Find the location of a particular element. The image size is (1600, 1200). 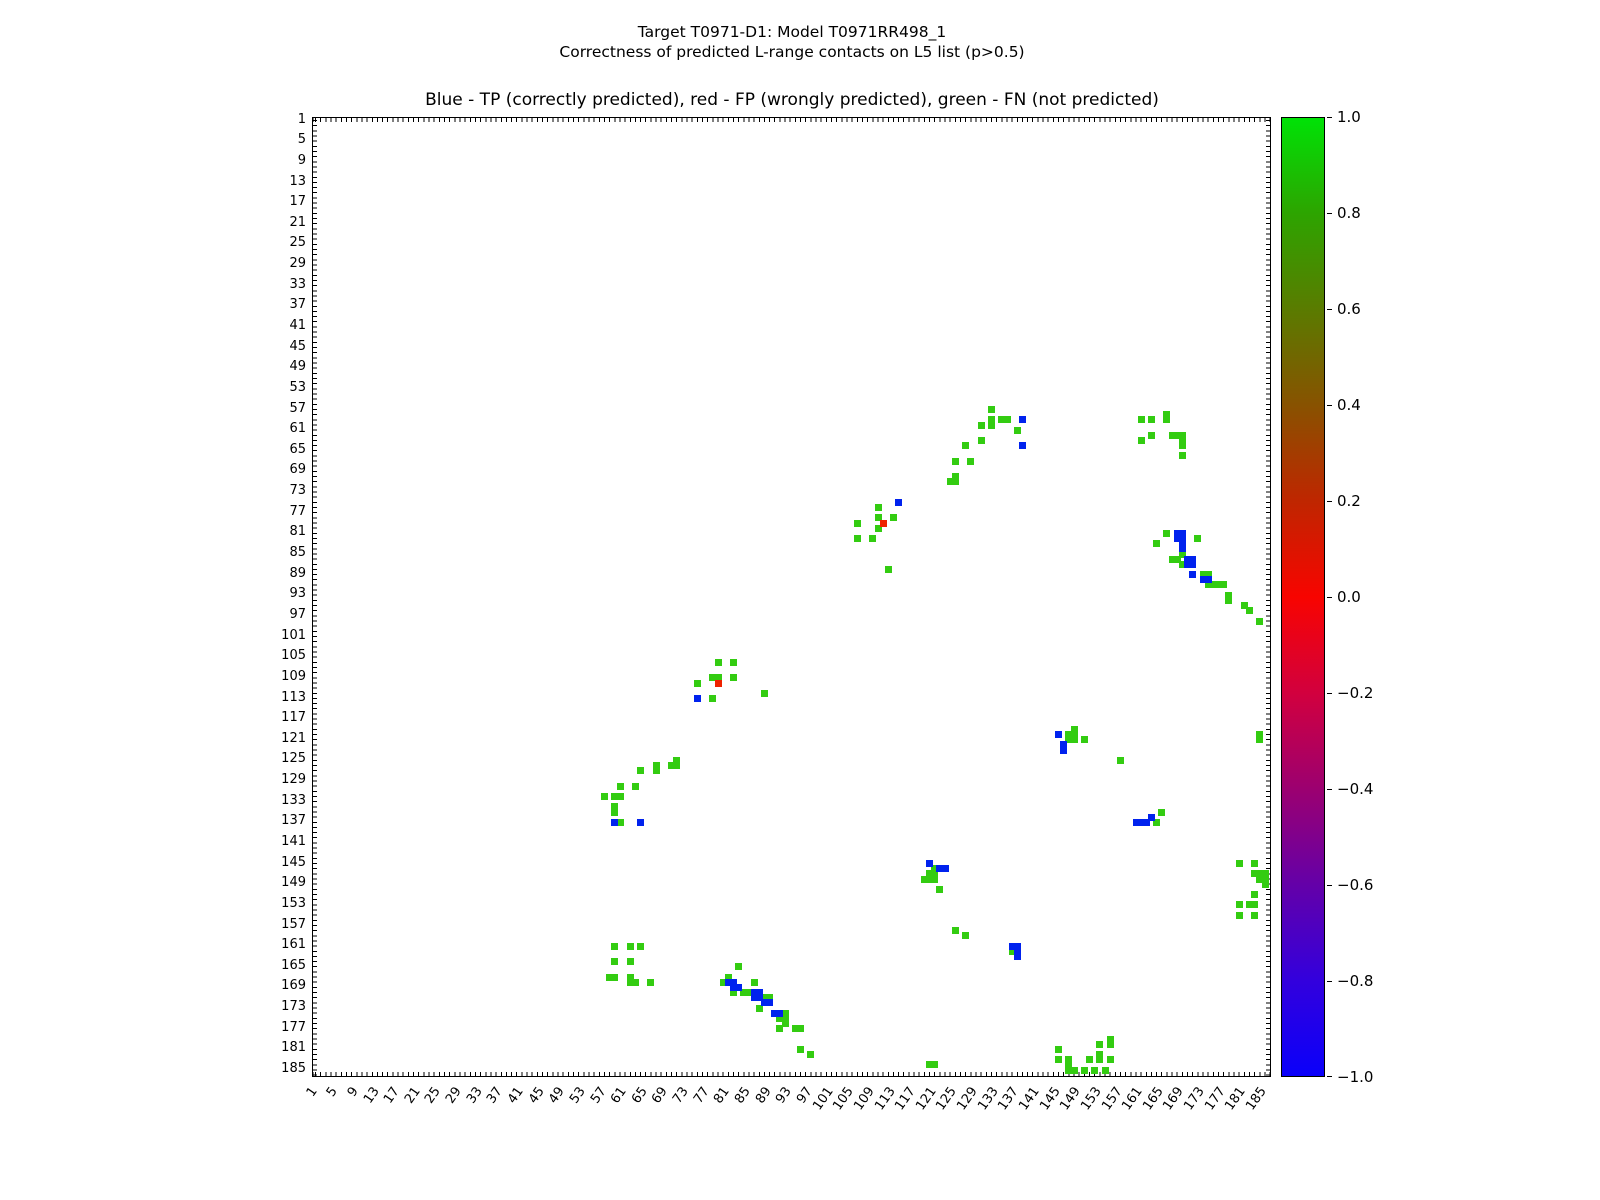

colorbar-tick-label: 0.0 is located at coordinates (1349, 597).